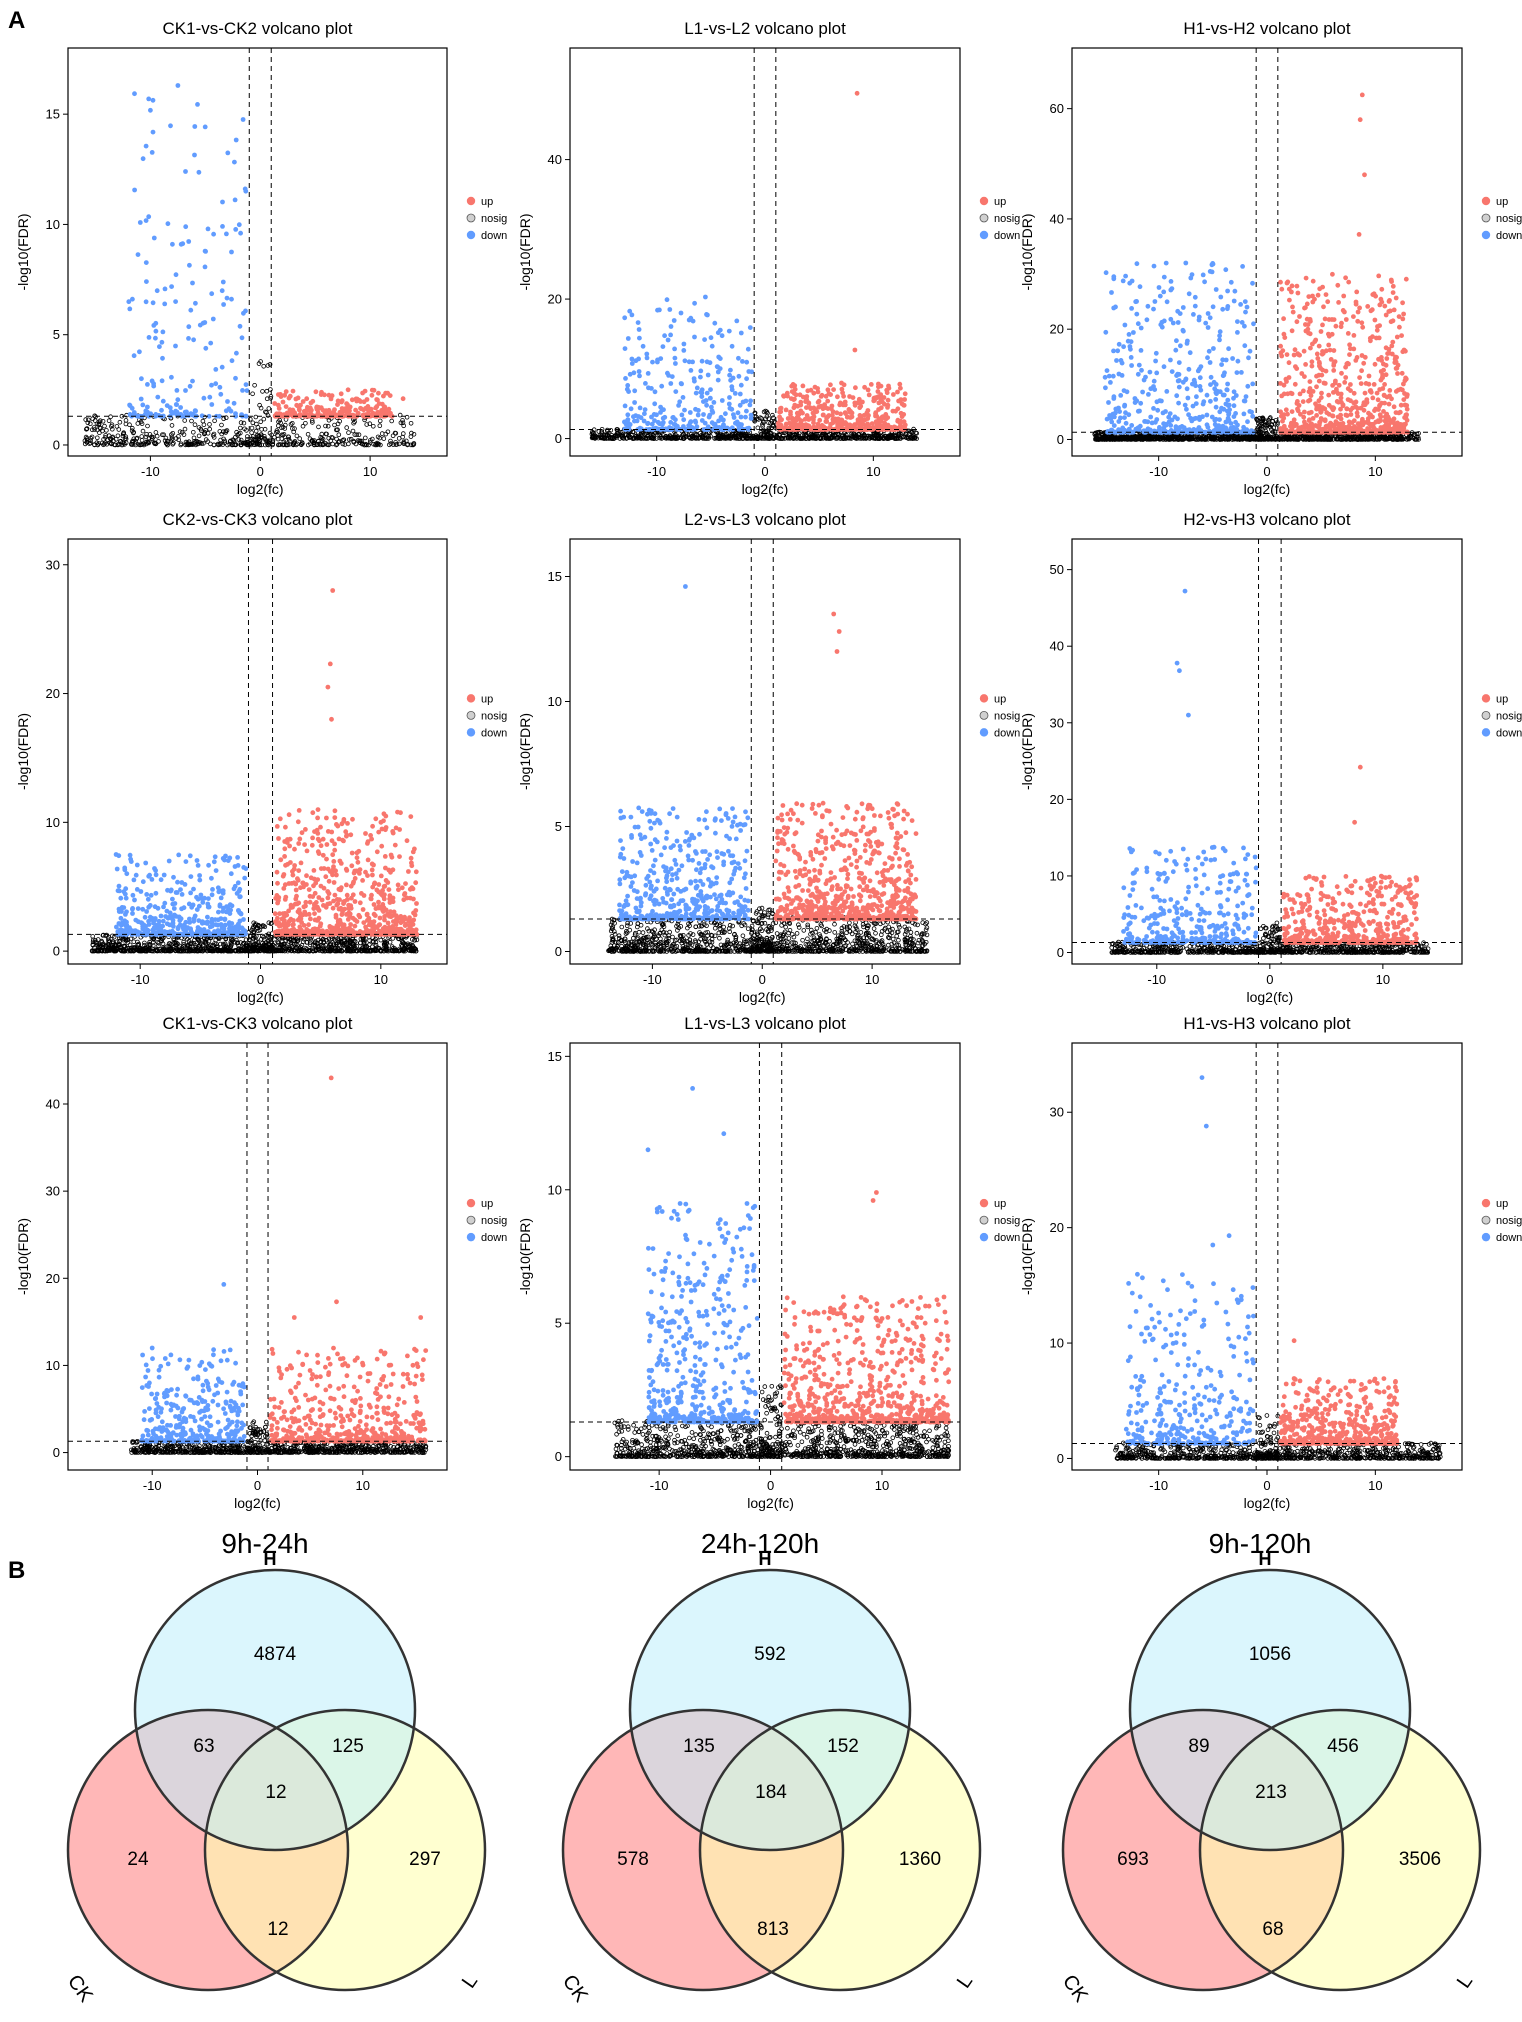 The width and height of the screenshot is (1522, 2022). Describe the element at coordinates (53, 224) in the screenshot. I see `y-tick-label: 10` at that location.